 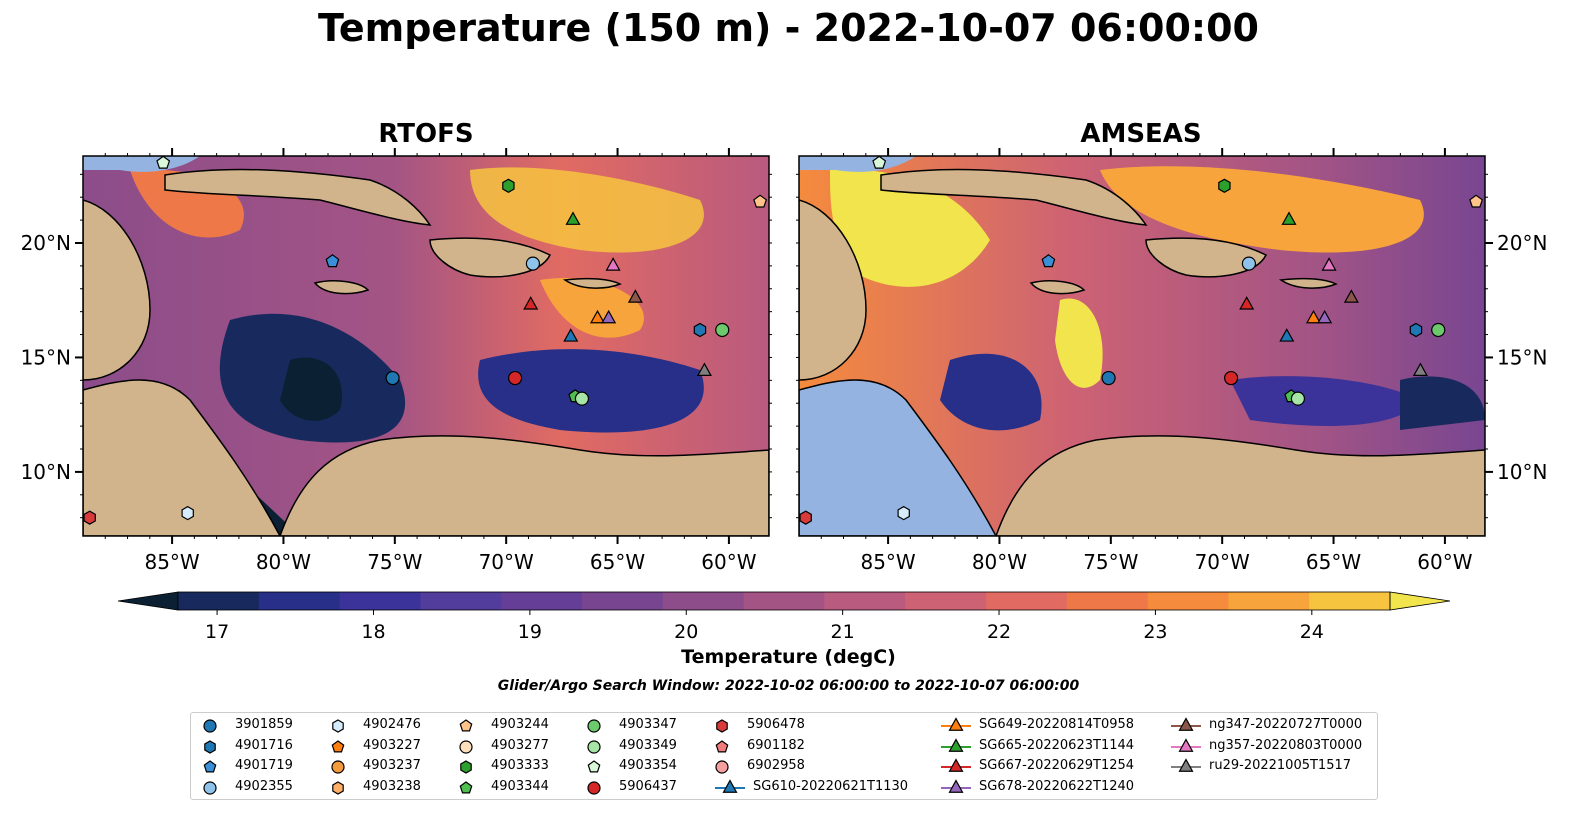 What do you see at coordinates (704, 369) in the screenshot?
I see `platform-marker-ru29-20221005t1517` at bounding box center [704, 369].